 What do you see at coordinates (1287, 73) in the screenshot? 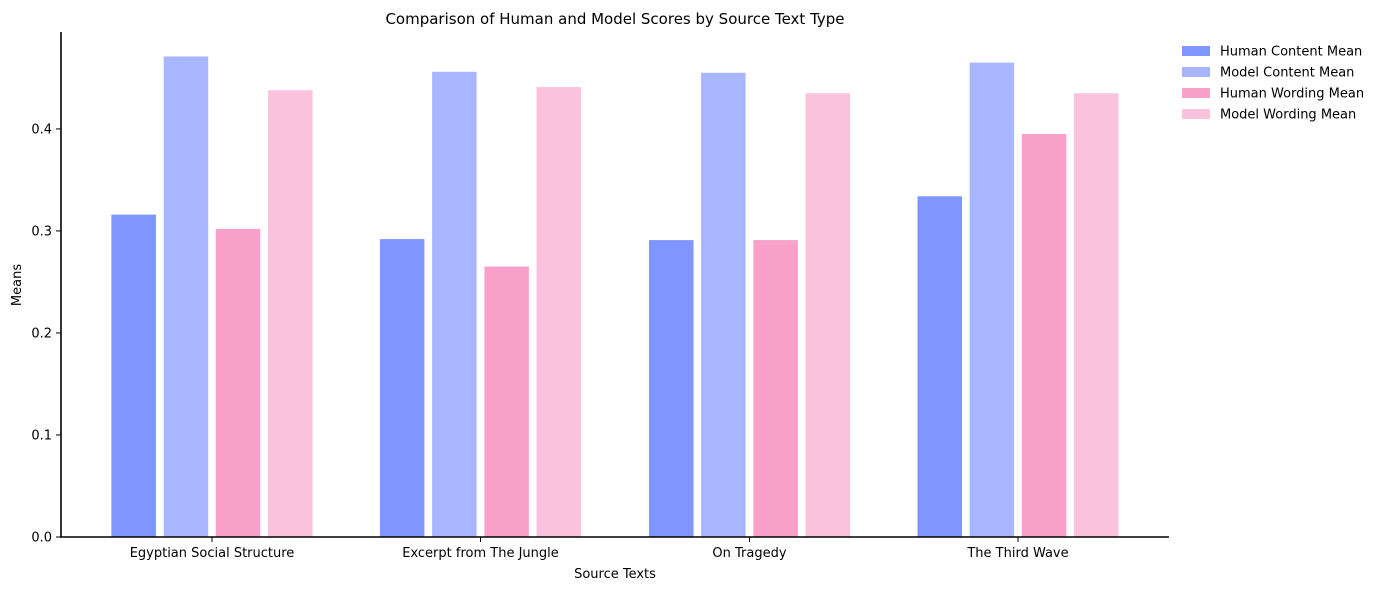
I see `legend-label-2: Model Content Mean` at bounding box center [1287, 73].